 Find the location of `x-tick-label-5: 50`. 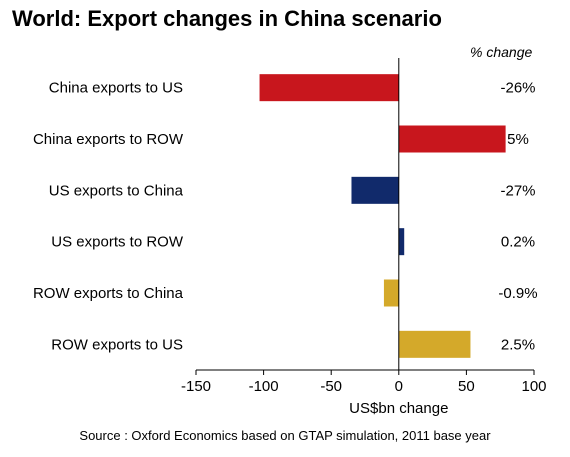

x-tick-label-5: 50 is located at coordinates (466, 386).